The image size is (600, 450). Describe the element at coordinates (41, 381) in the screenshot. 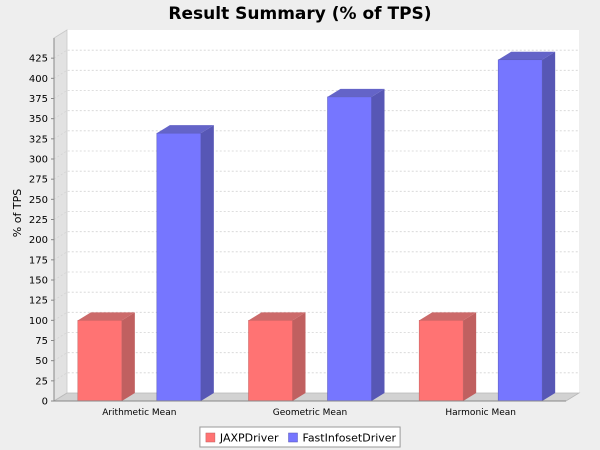

I see `y-tick-label: 25` at that location.